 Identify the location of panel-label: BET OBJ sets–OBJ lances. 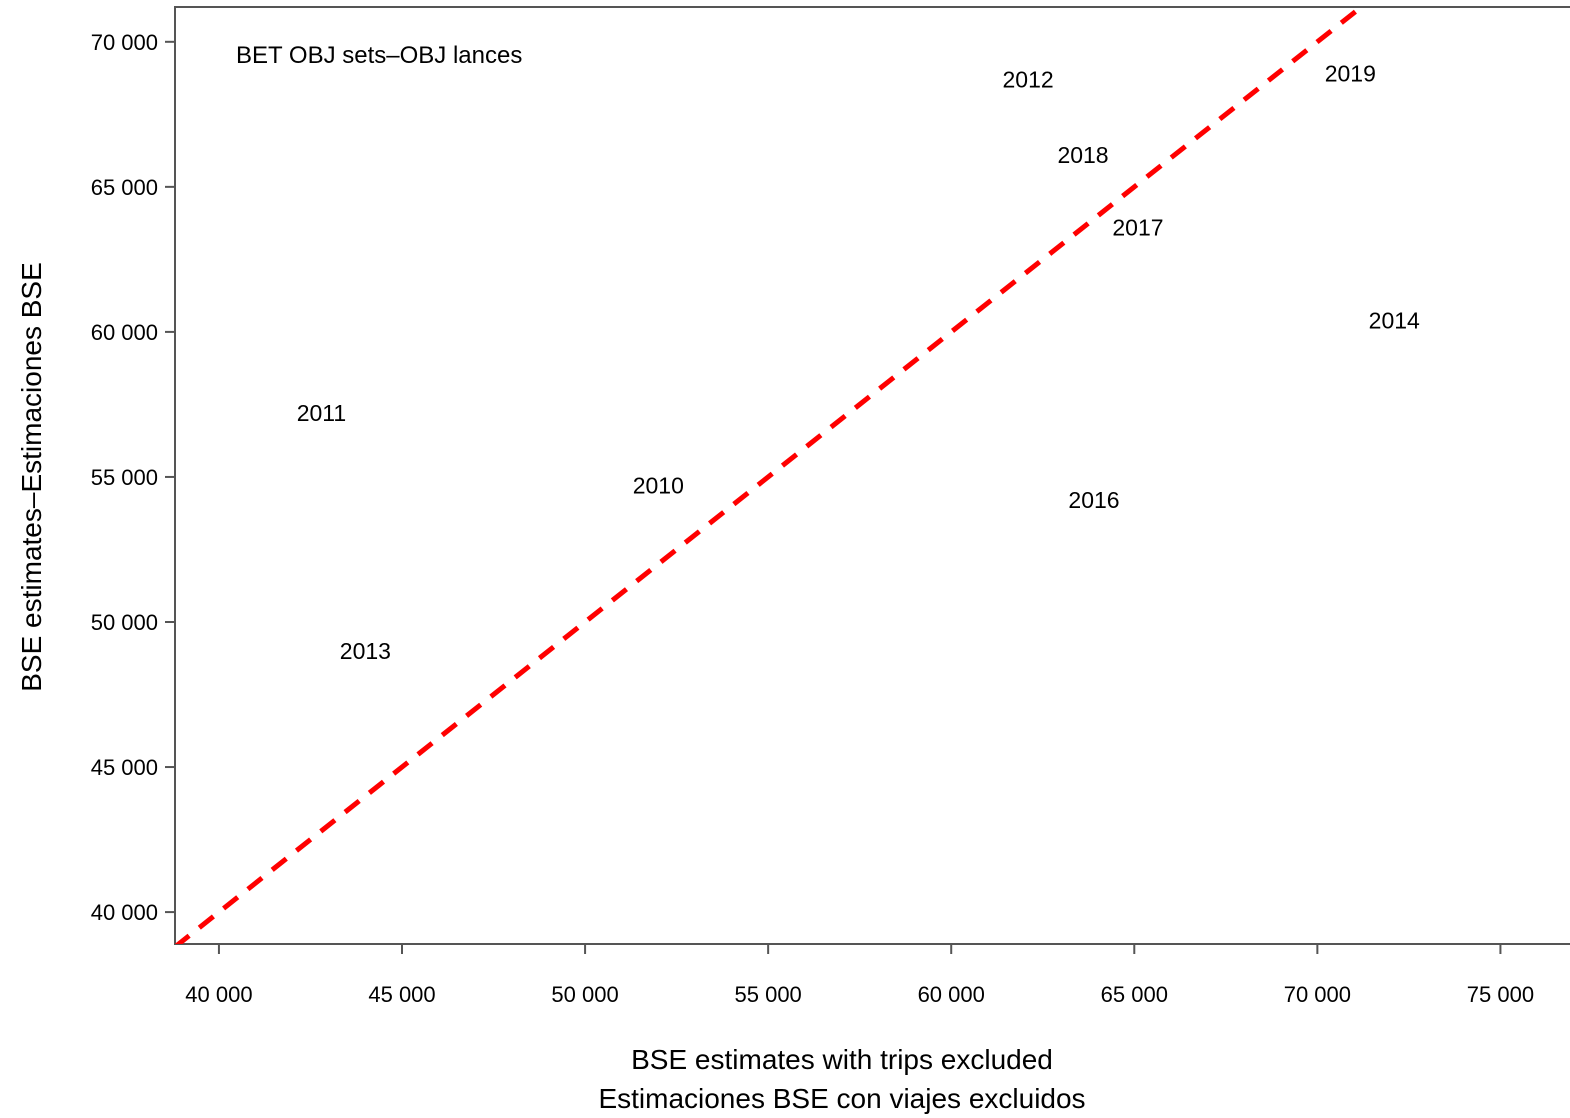
(379, 55).